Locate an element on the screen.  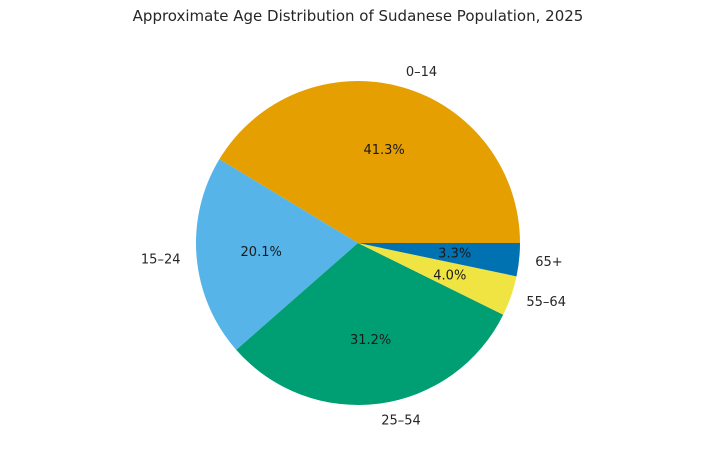
slice-pct-label: 20.1% is located at coordinates (261, 252).